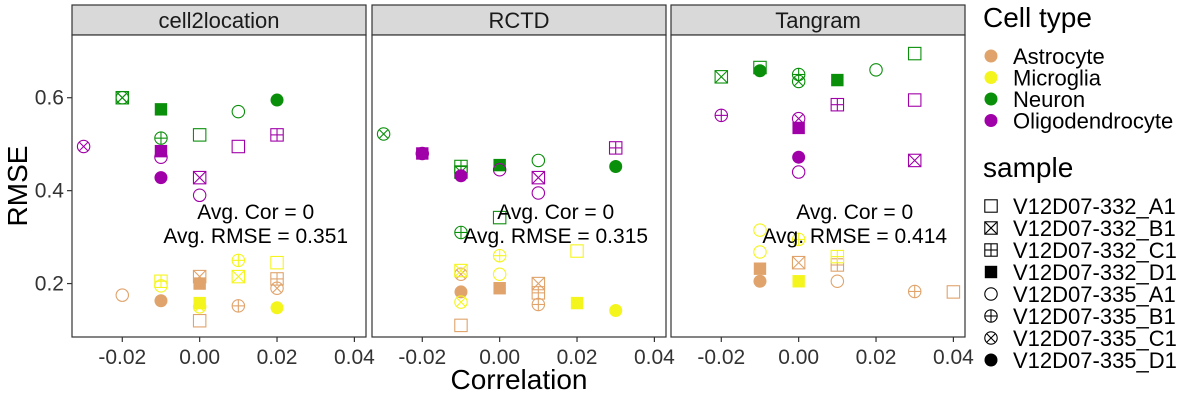  I want to click on legend-label: Neuron, so click(1049, 99).